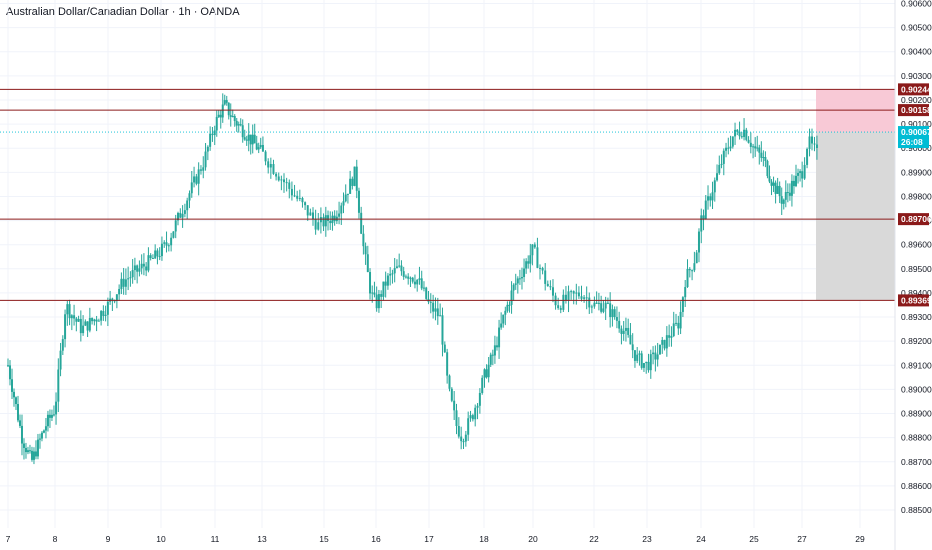 The height and width of the screenshot is (550, 932). What do you see at coordinates (916, 89) in the screenshot?
I see `level-badge-label: 0.90244` at bounding box center [916, 89].